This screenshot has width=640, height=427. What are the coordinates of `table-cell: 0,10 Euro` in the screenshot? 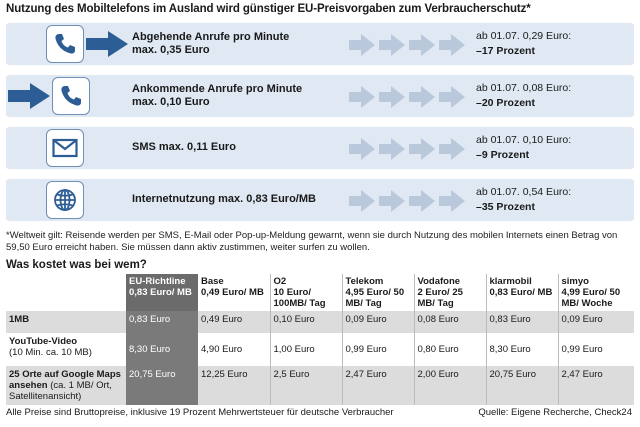 It's located at (305, 322).